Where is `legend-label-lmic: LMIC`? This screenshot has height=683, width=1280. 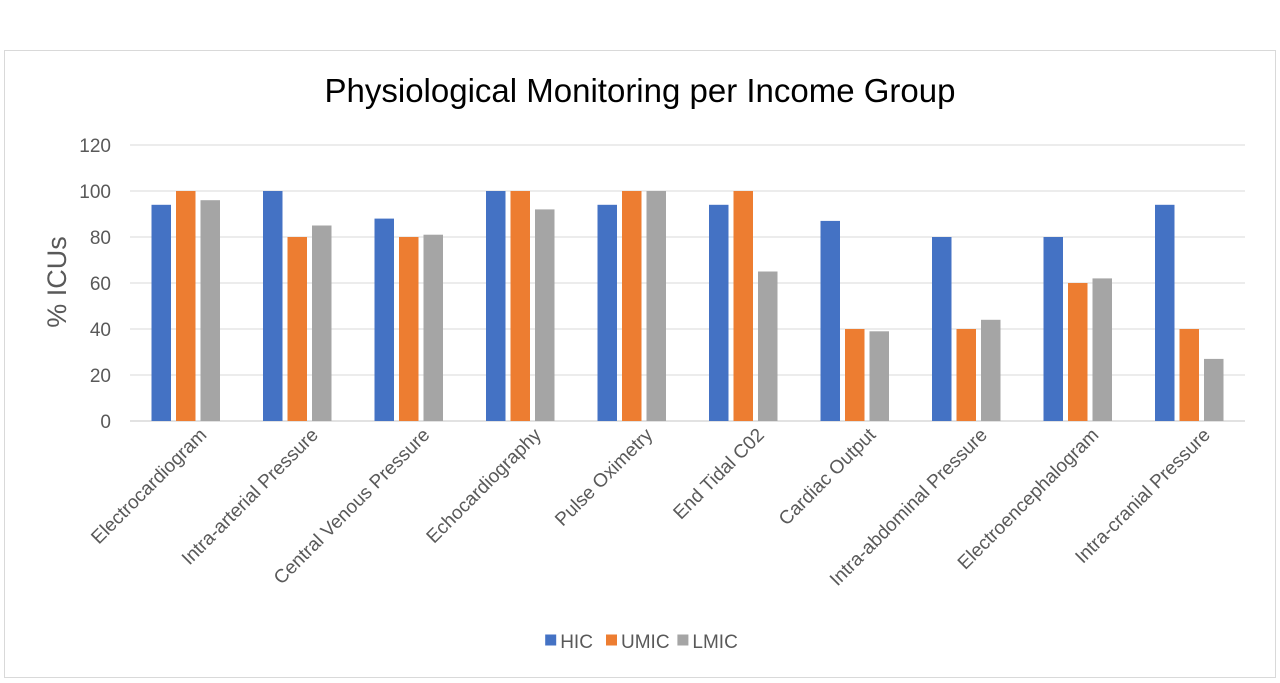 legend-label-lmic: LMIC is located at coordinates (714, 642).